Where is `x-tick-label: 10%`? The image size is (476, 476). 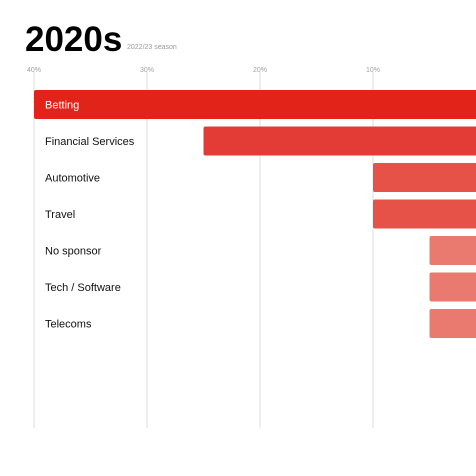
x-tick-label: 10% is located at coordinates (373, 70).